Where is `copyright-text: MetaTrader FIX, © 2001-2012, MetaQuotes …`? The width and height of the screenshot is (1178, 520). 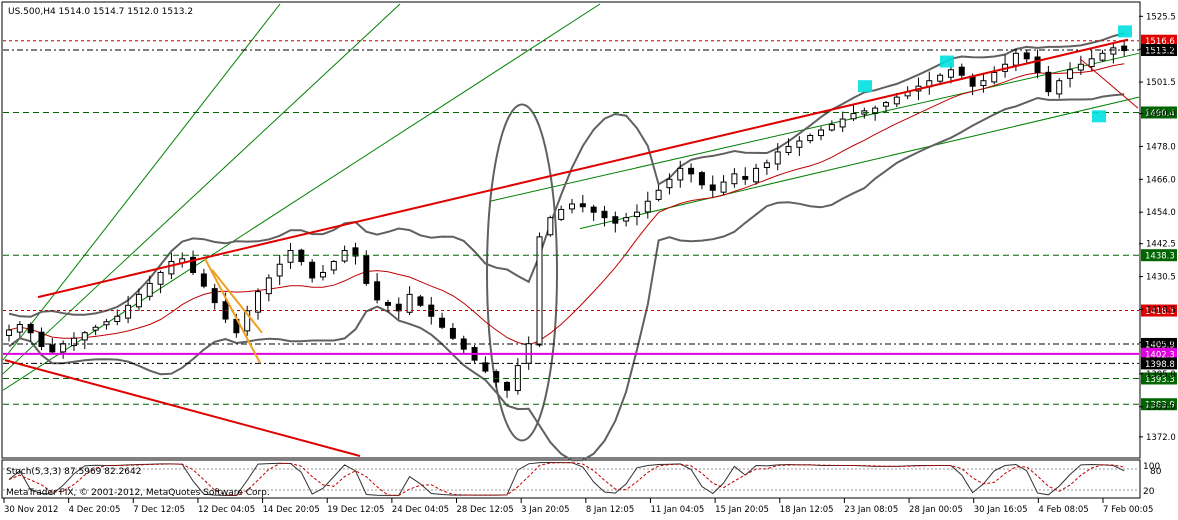 copyright-text: MetaTrader FIX, © 2001-2012, MetaQuotes … is located at coordinates (138, 493).